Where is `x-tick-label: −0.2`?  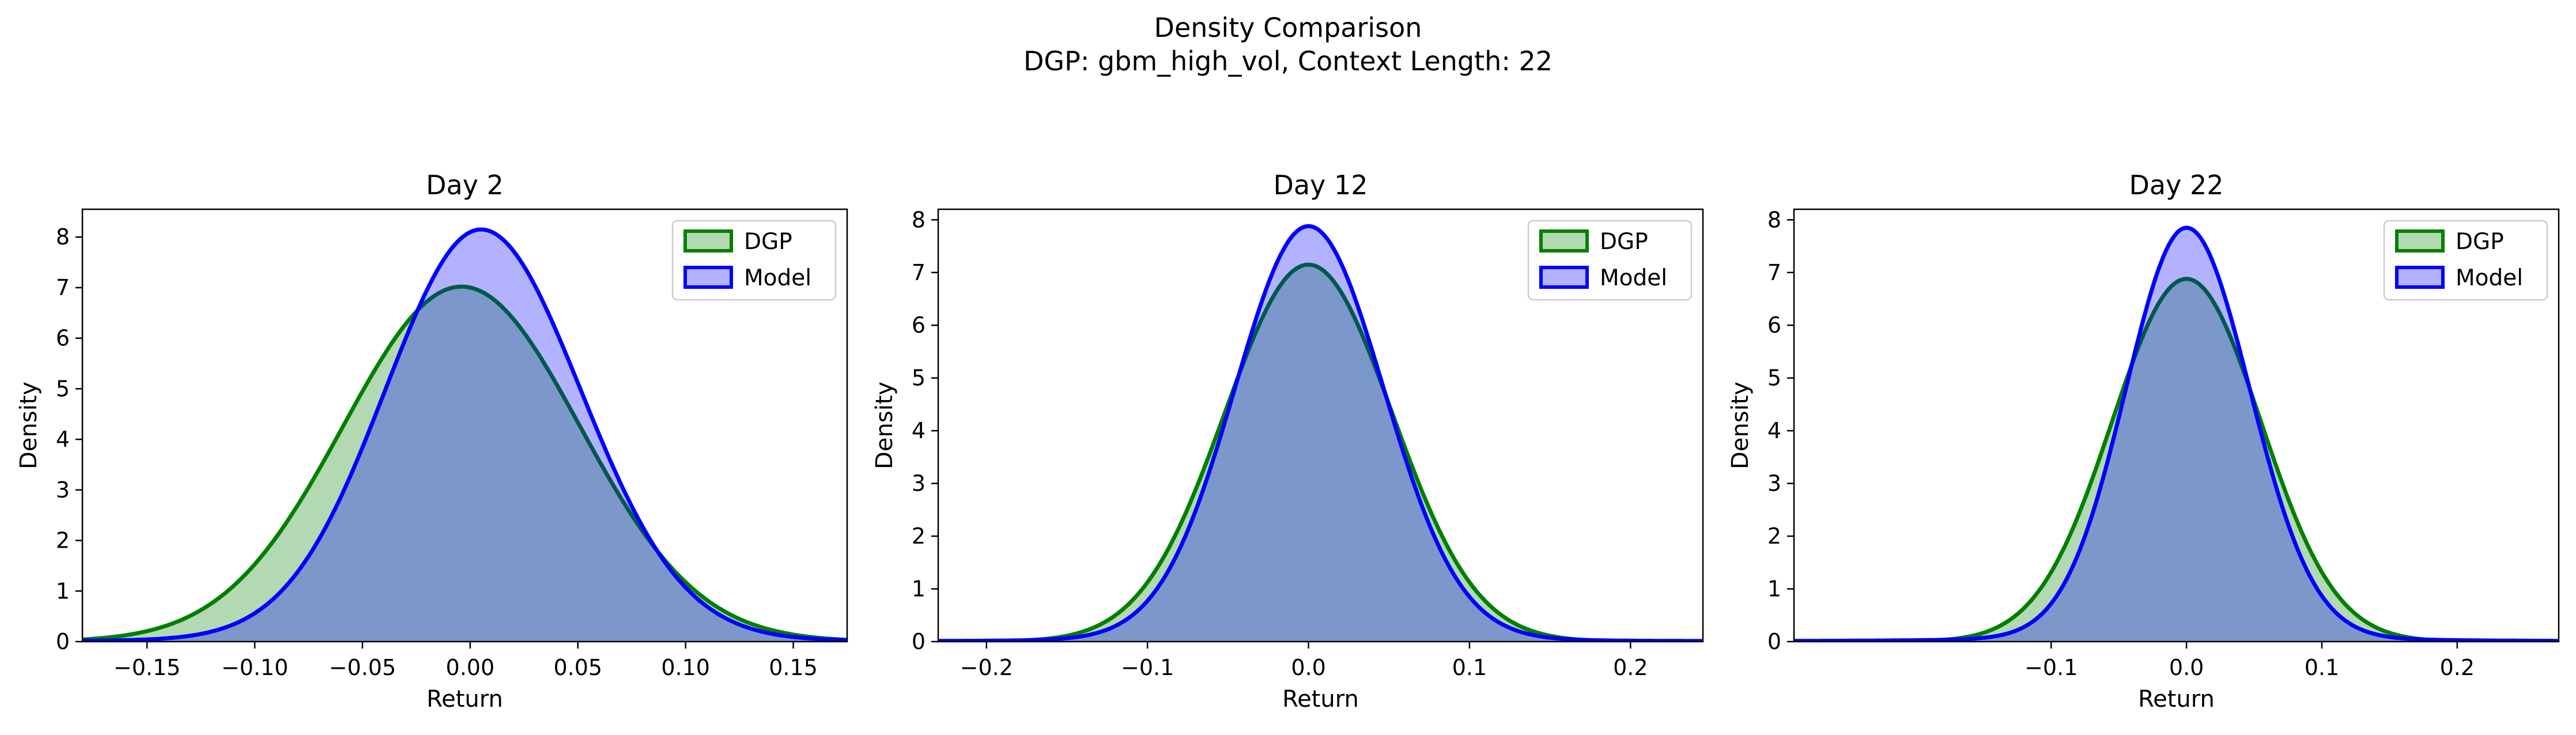
x-tick-label: −0.2 is located at coordinates (986, 667).